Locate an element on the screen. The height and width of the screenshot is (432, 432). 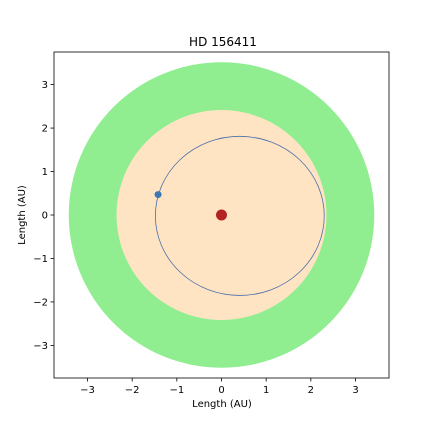
x-axis-label: Length (AU) is located at coordinates (222, 404).